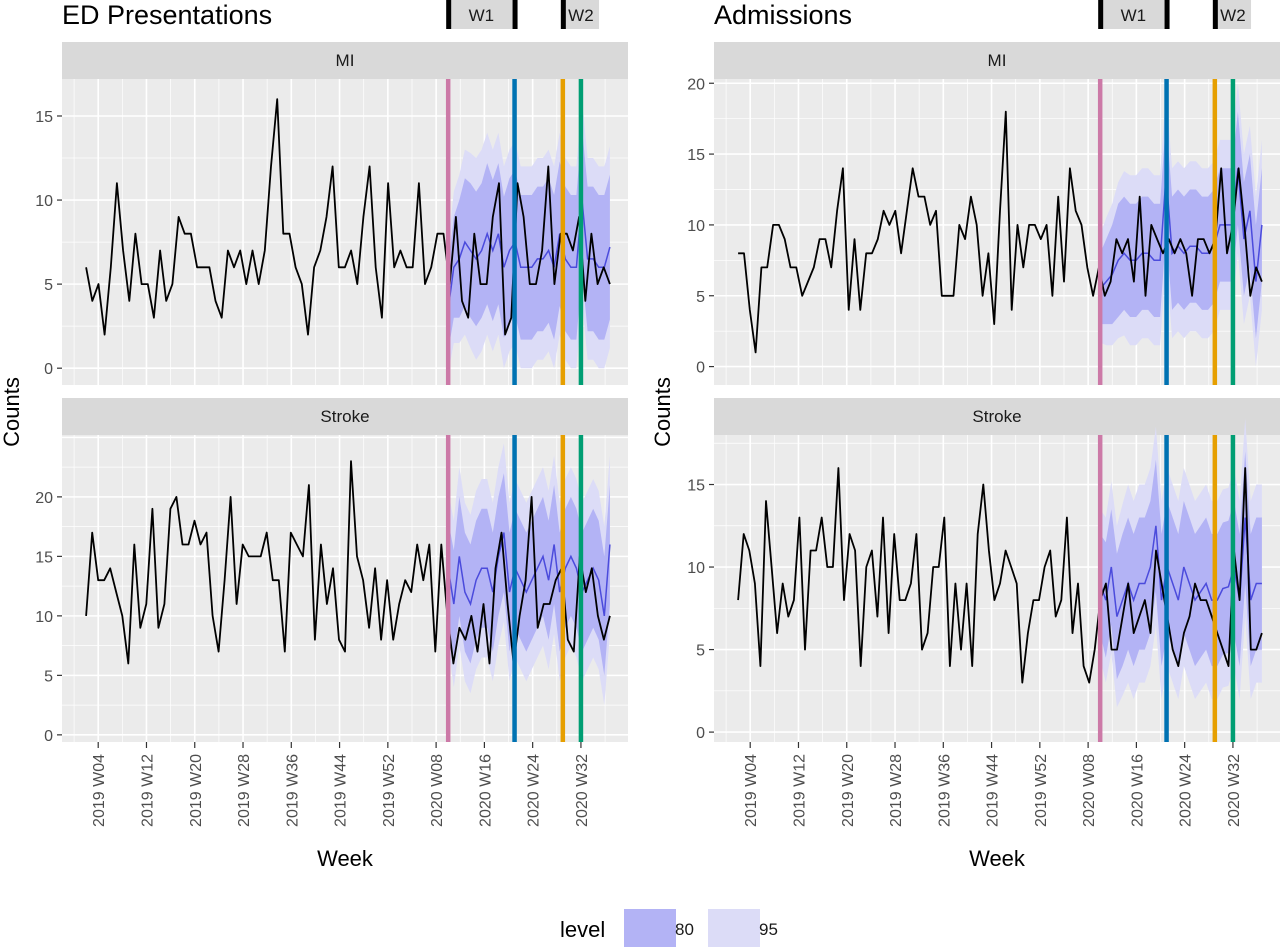 The height and width of the screenshot is (948, 1280). Describe the element at coordinates (768, 929) in the screenshot. I see `legend-label-95: 95` at that location.